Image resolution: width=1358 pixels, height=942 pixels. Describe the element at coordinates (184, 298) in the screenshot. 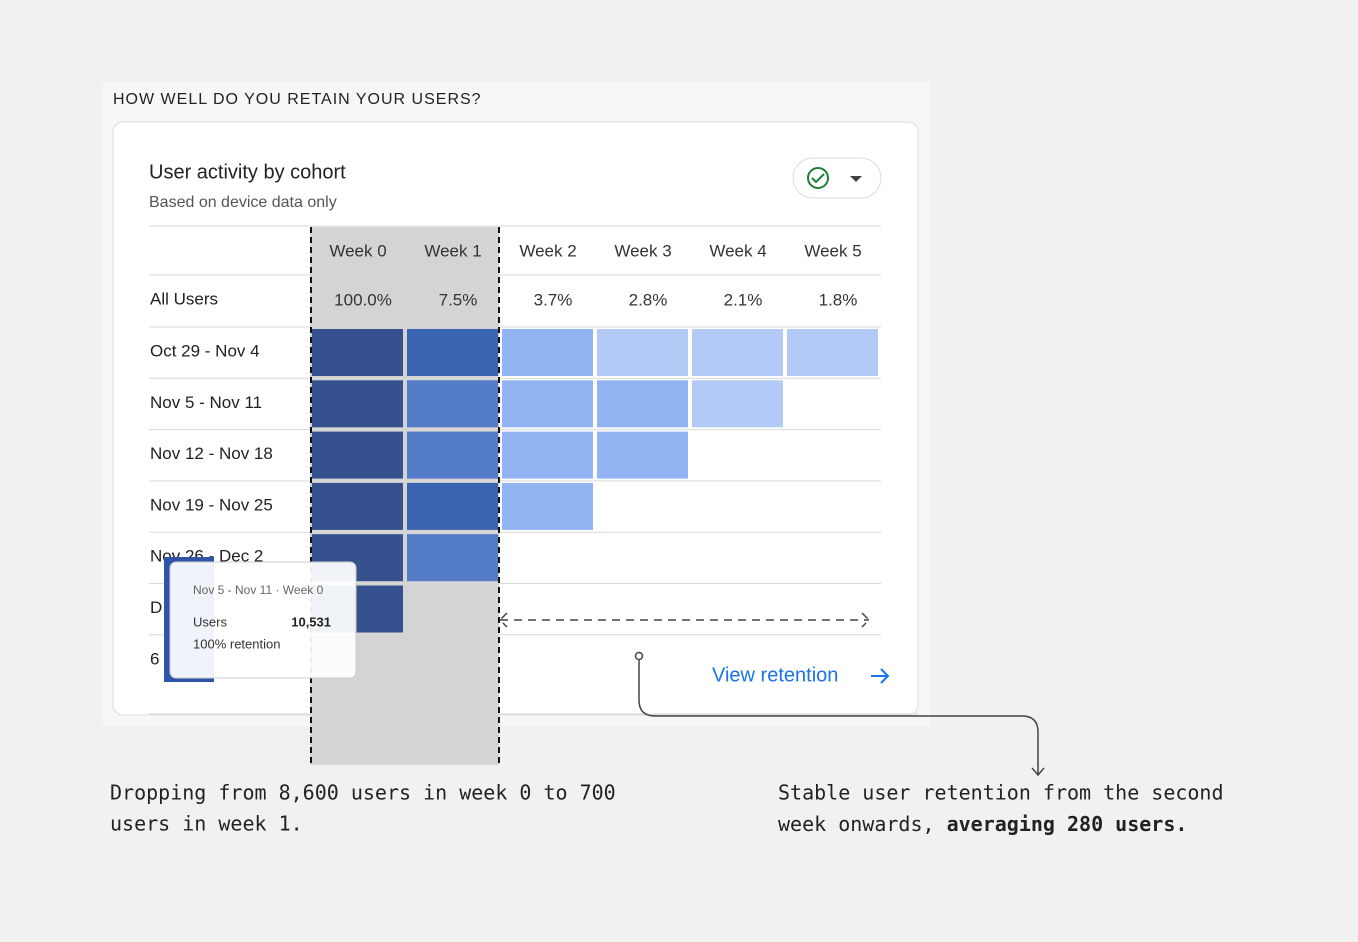

I see `summary-label: All Users` at that location.